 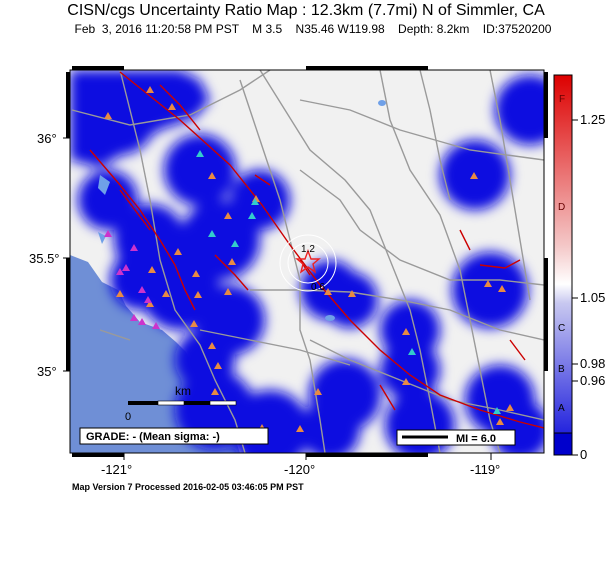 What do you see at coordinates (47, 371) in the screenshot?
I see `y-tick-label-3: 35°` at bounding box center [47, 371].